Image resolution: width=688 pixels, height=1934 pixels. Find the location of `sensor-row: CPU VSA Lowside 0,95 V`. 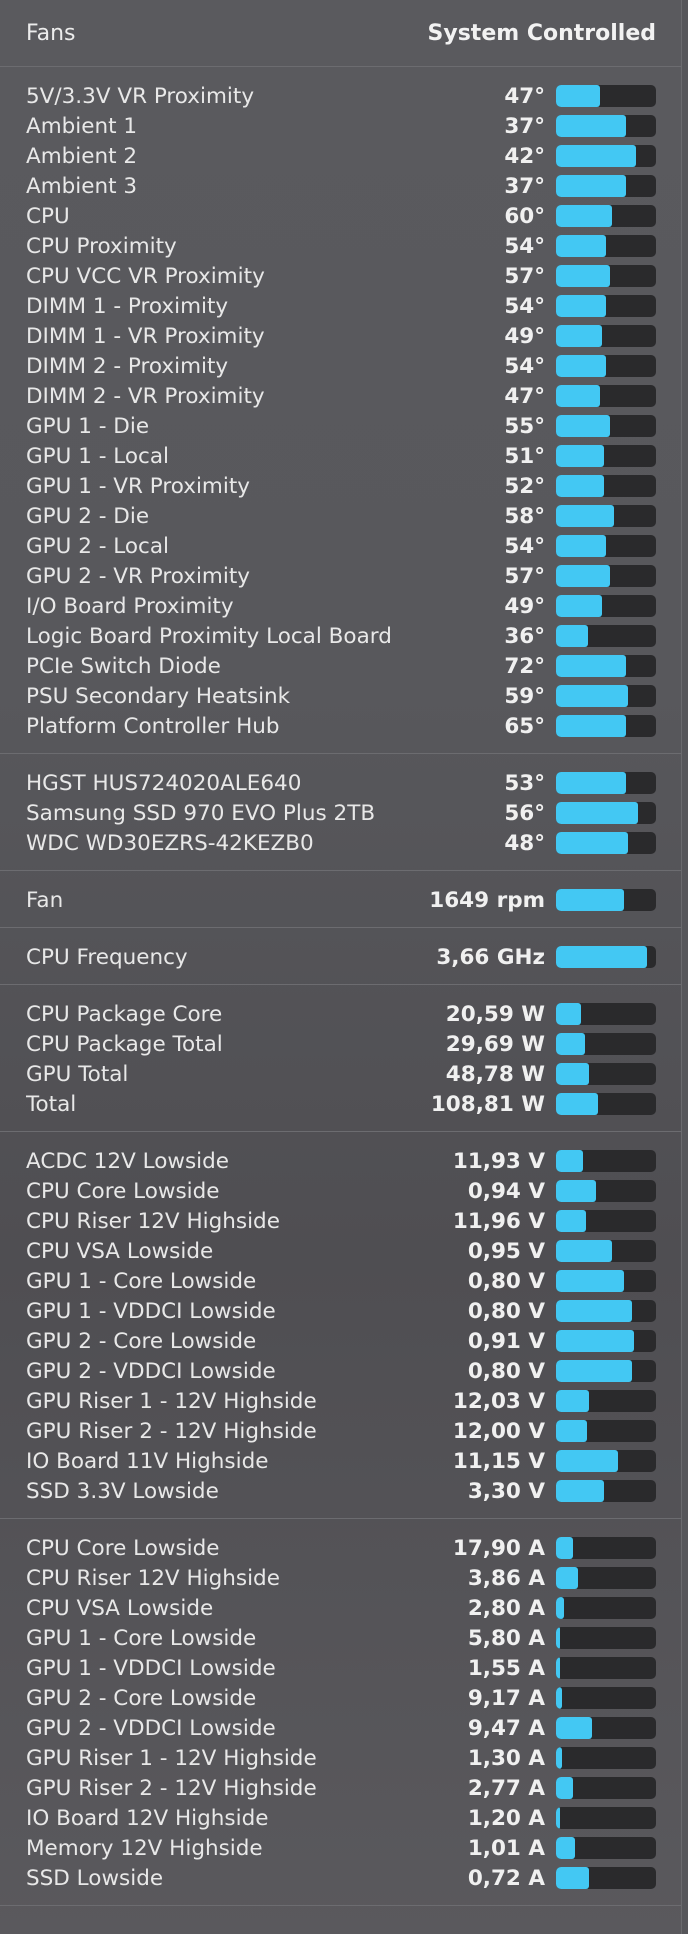

sensor-row: CPU VSA Lowside 0,95 V is located at coordinates (340, 1251).